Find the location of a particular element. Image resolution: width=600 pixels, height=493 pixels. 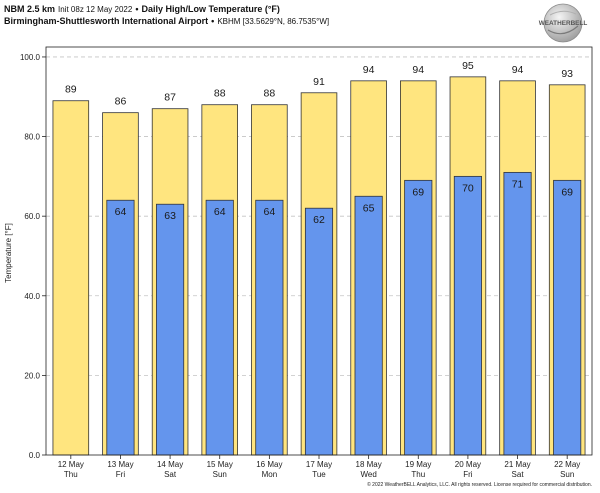

x-tick-label-date: 13 May is located at coordinates (120, 464).